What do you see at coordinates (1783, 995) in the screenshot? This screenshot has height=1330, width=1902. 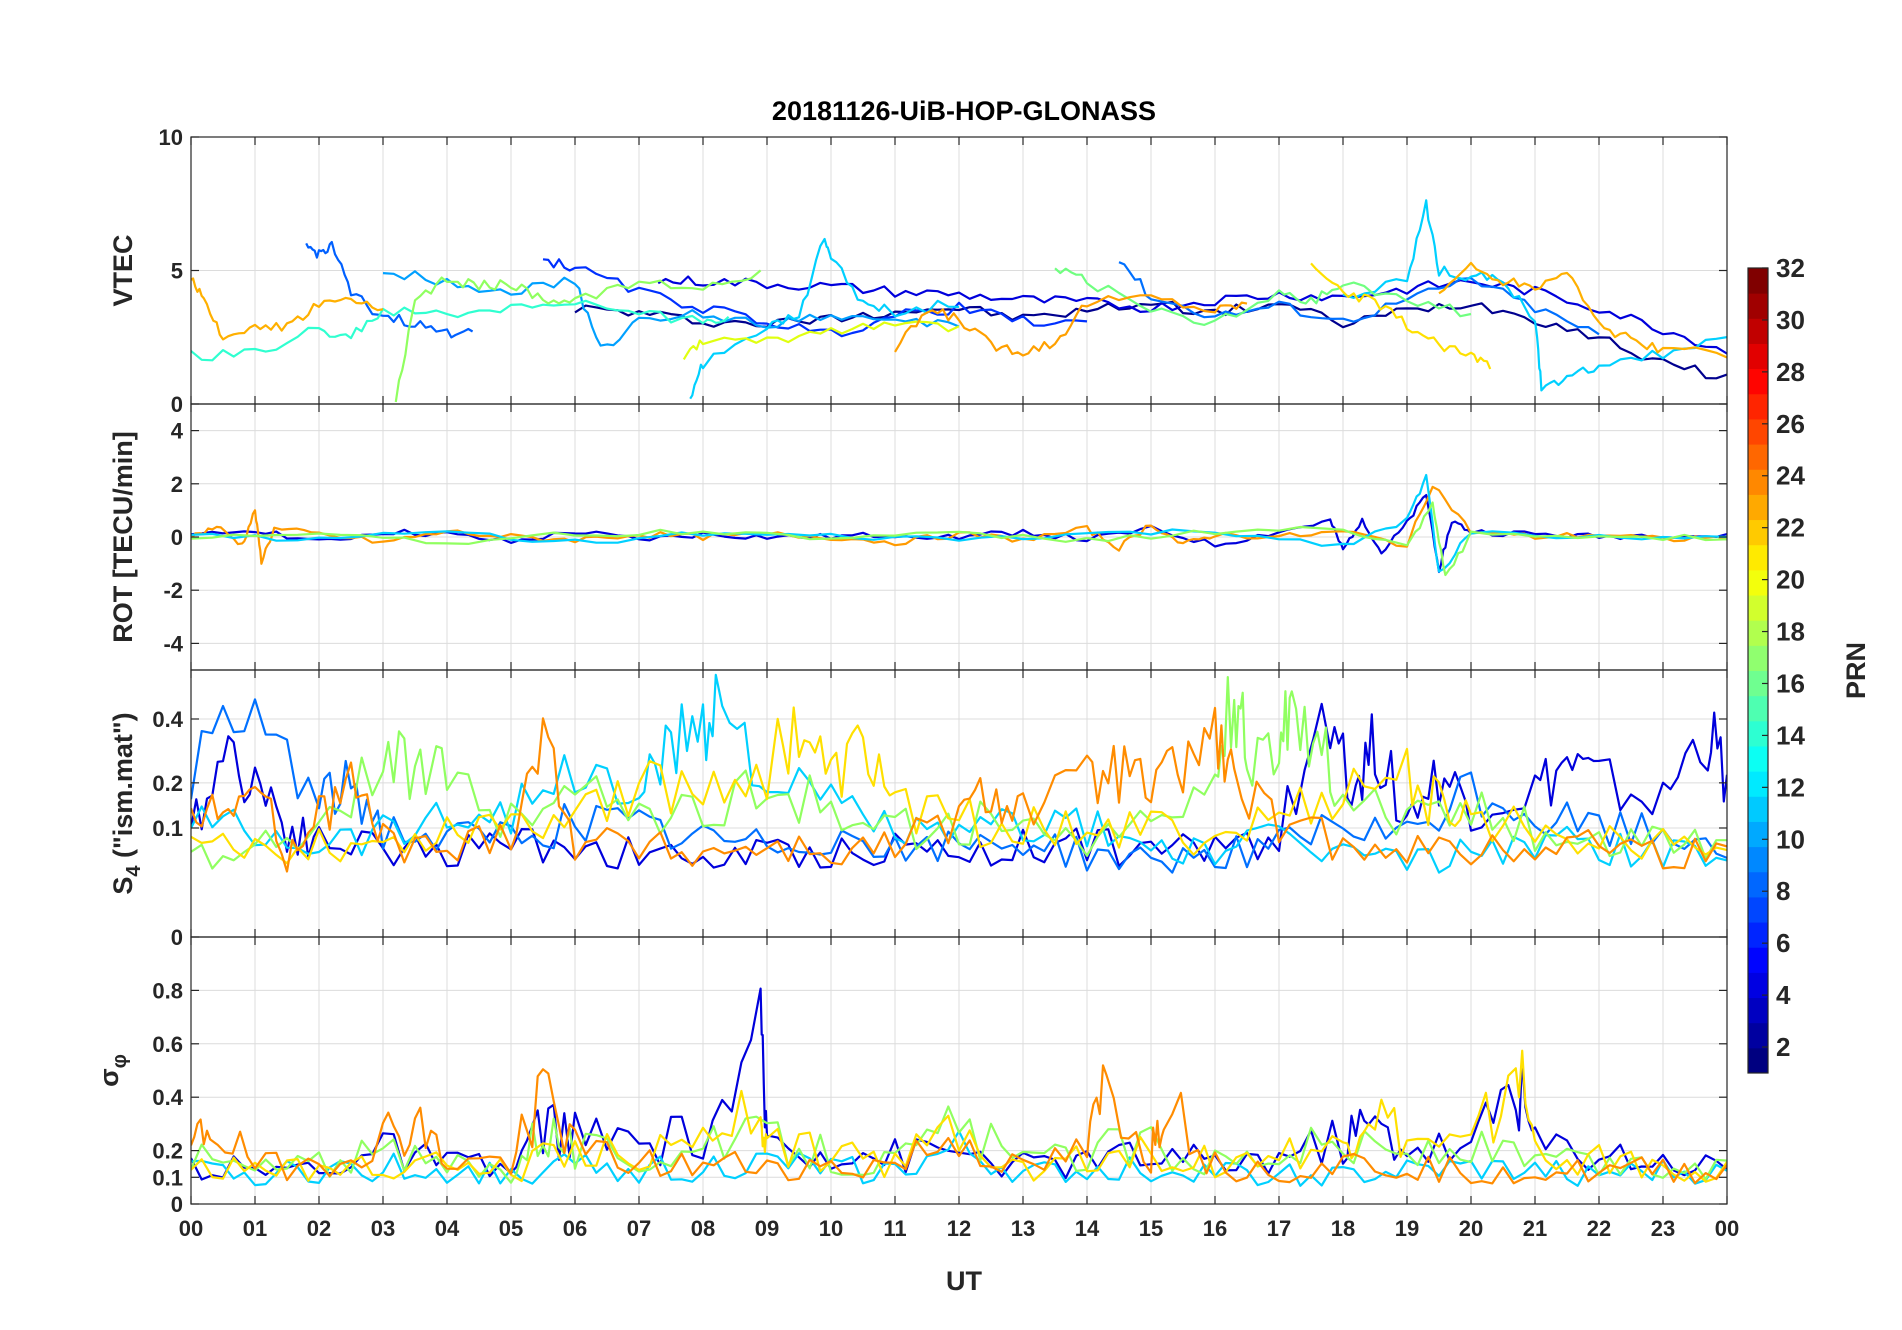 I see `colorbar-tick-label: 4` at bounding box center [1783, 995].